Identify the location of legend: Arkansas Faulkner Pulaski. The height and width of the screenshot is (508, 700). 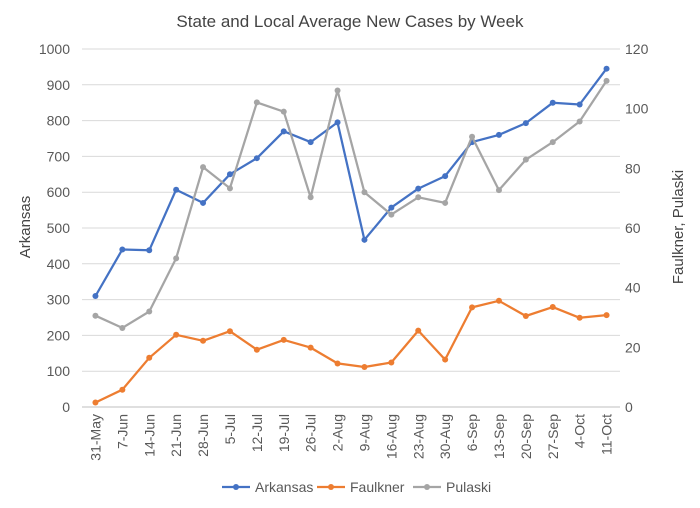
(356, 487).